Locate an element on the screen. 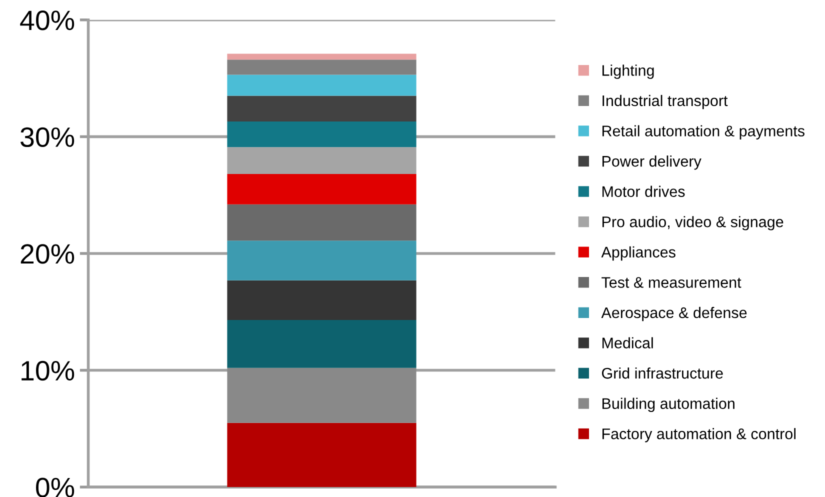  legend-label: Building automation is located at coordinates (668, 405).